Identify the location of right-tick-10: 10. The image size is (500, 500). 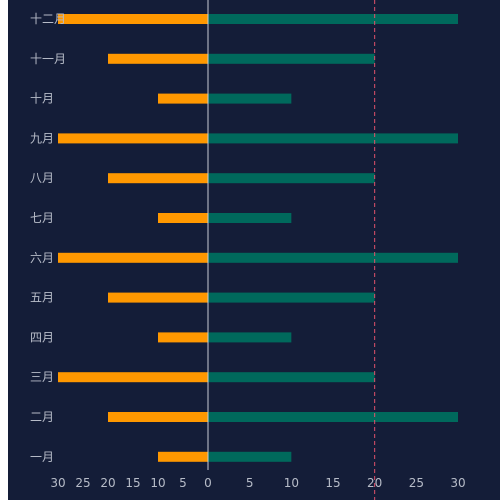
(291, 483).